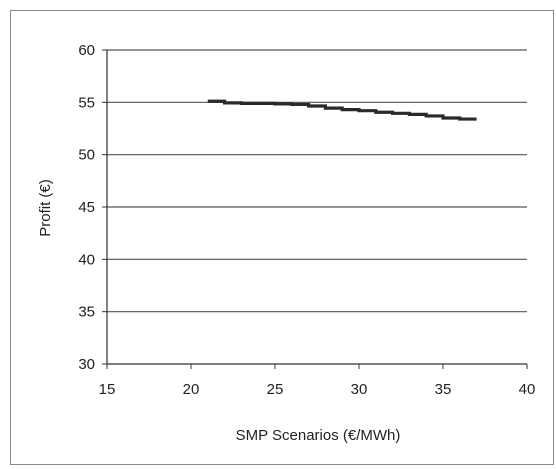  What do you see at coordinates (318, 435) in the screenshot?
I see `x-axis-label: SMP Scenarios (€/MWh)` at bounding box center [318, 435].